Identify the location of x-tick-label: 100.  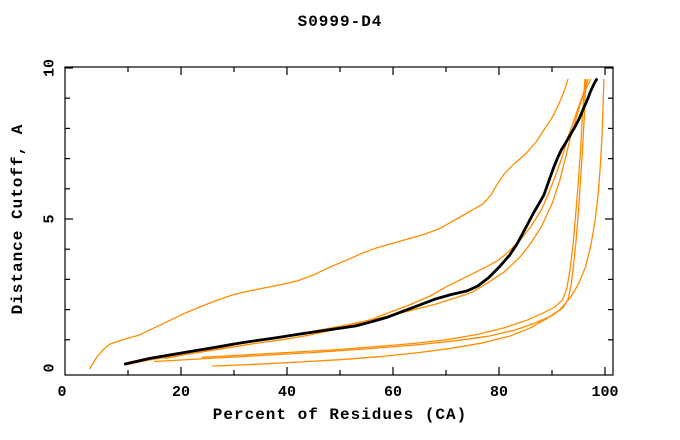
(604, 392).